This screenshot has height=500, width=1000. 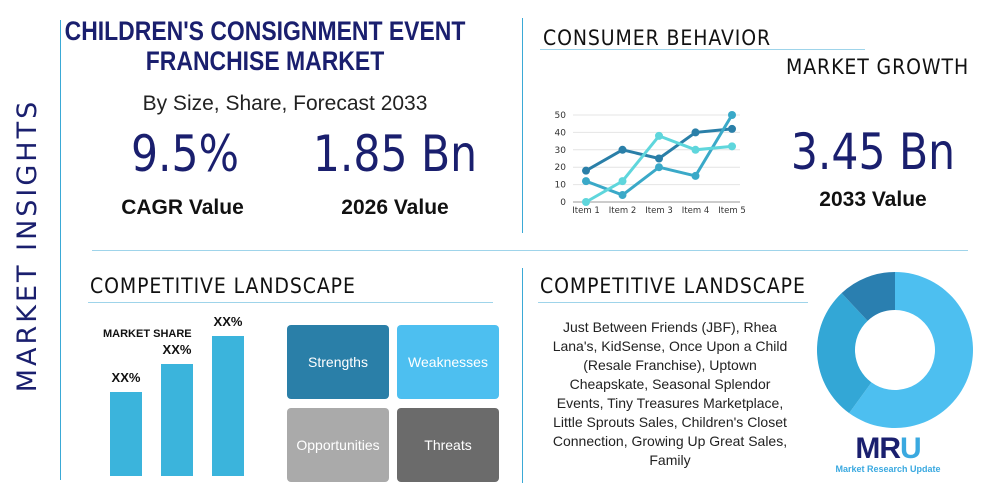 I want to click on x-tick-label: Item 2, so click(x=622, y=211).